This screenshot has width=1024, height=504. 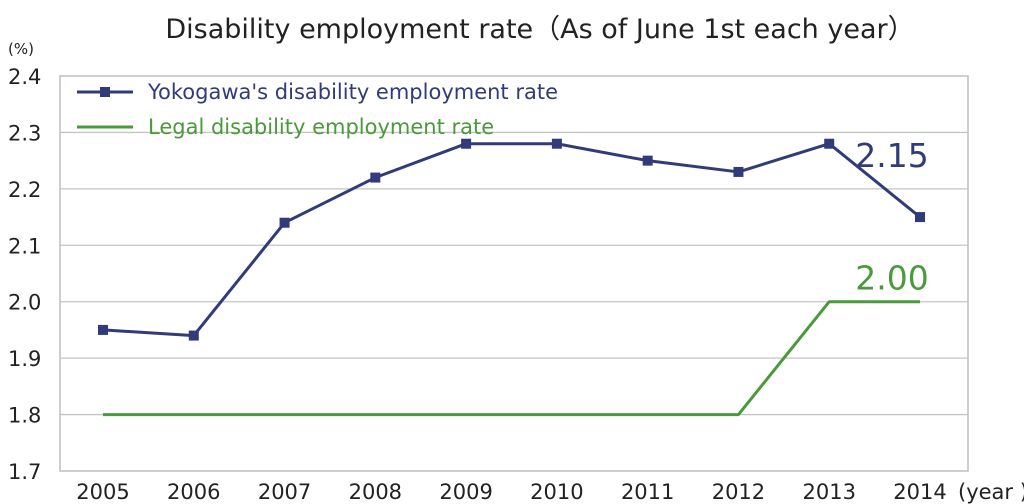 I want to click on y-tick-label: 2.1, so click(x=24, y=246).